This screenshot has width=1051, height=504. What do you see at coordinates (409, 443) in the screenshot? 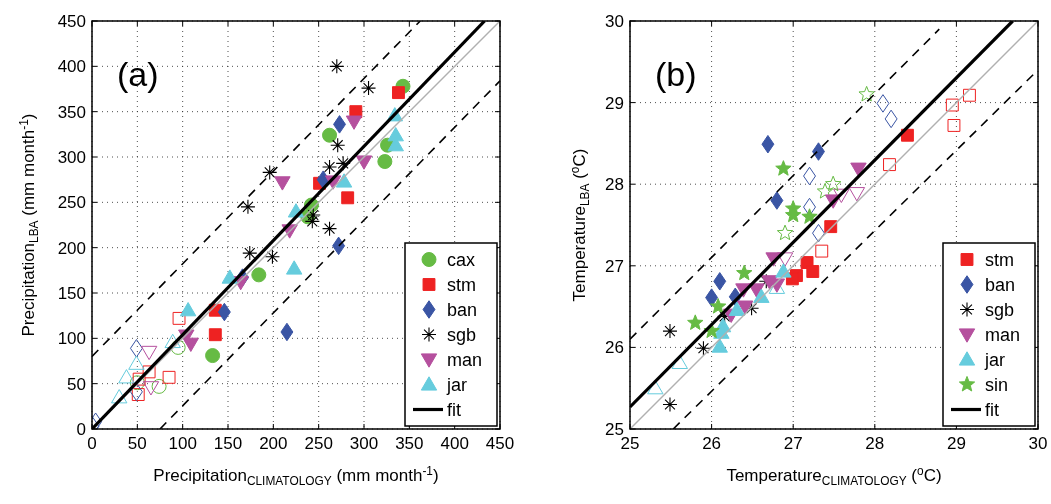
I see `x-tick-label: 350` at bounding box center [409, 443].